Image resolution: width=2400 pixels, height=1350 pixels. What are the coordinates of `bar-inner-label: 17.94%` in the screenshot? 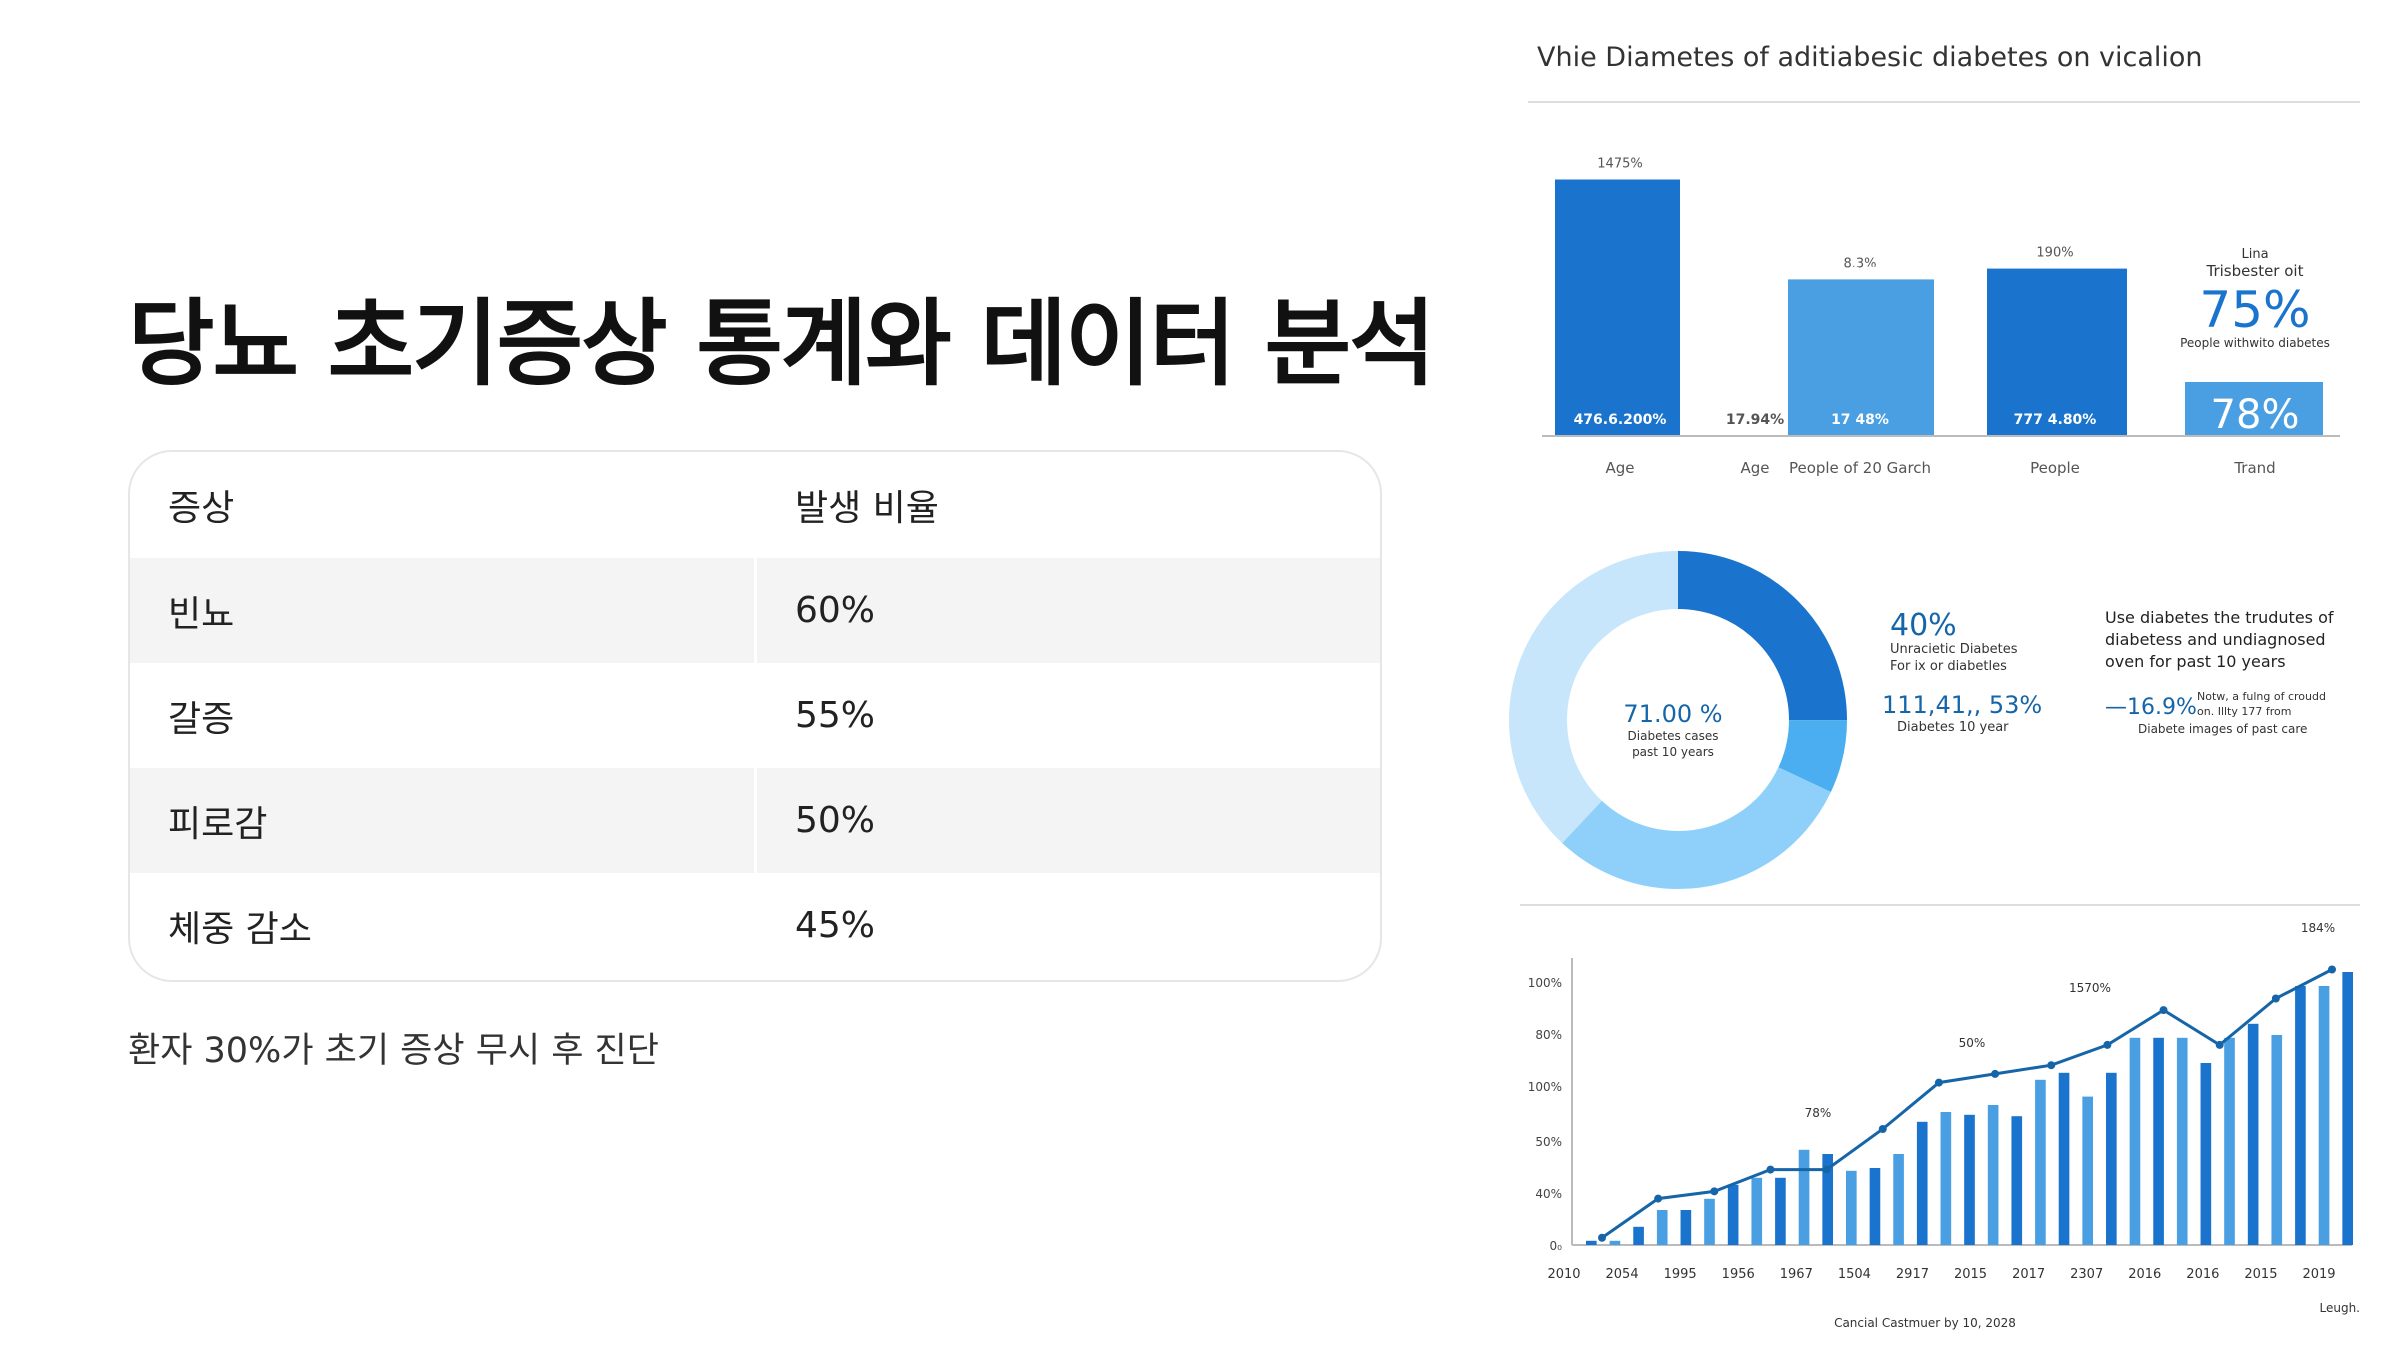 It's located at (1755, 420).